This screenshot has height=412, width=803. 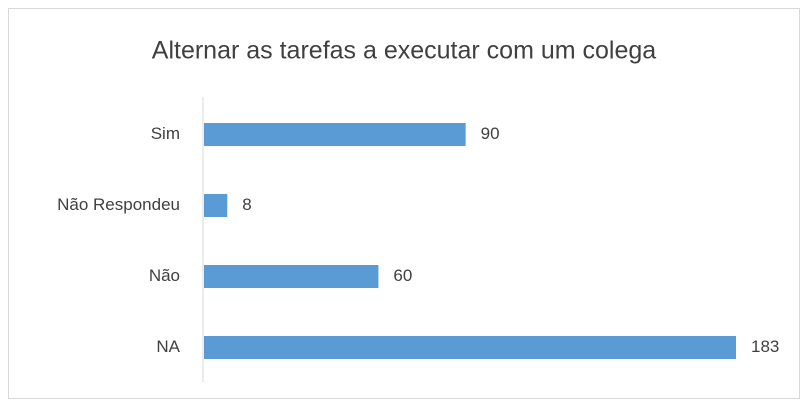 What do you see at coordinates (765, 346) in the screenshot?
I see `data-label: 183` at bounding box center [765, 346].